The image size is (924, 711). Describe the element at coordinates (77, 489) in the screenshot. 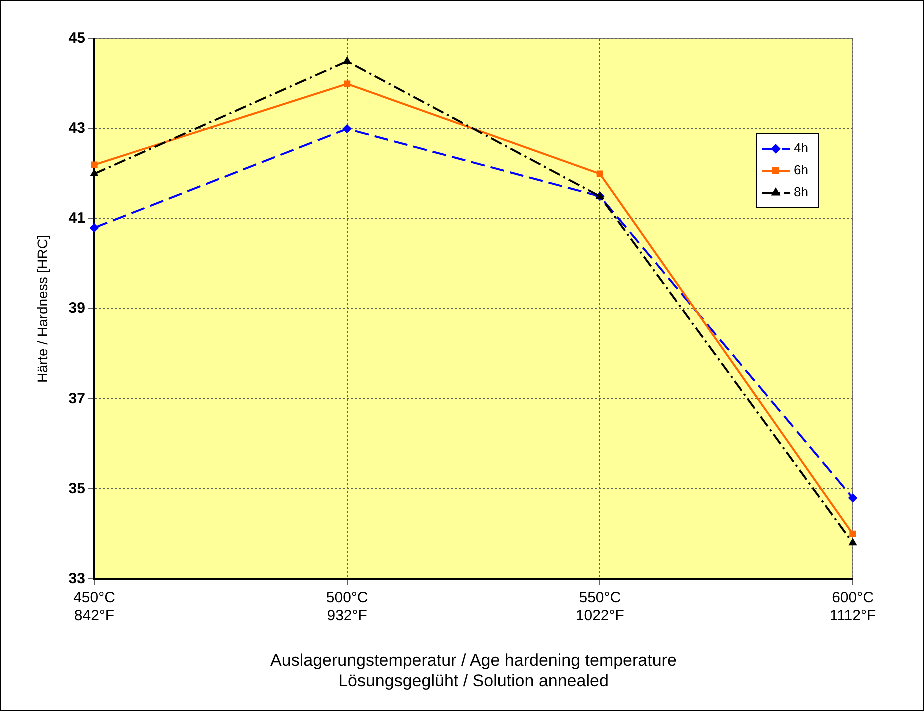

I see `y-tick-label: 35` at that location.